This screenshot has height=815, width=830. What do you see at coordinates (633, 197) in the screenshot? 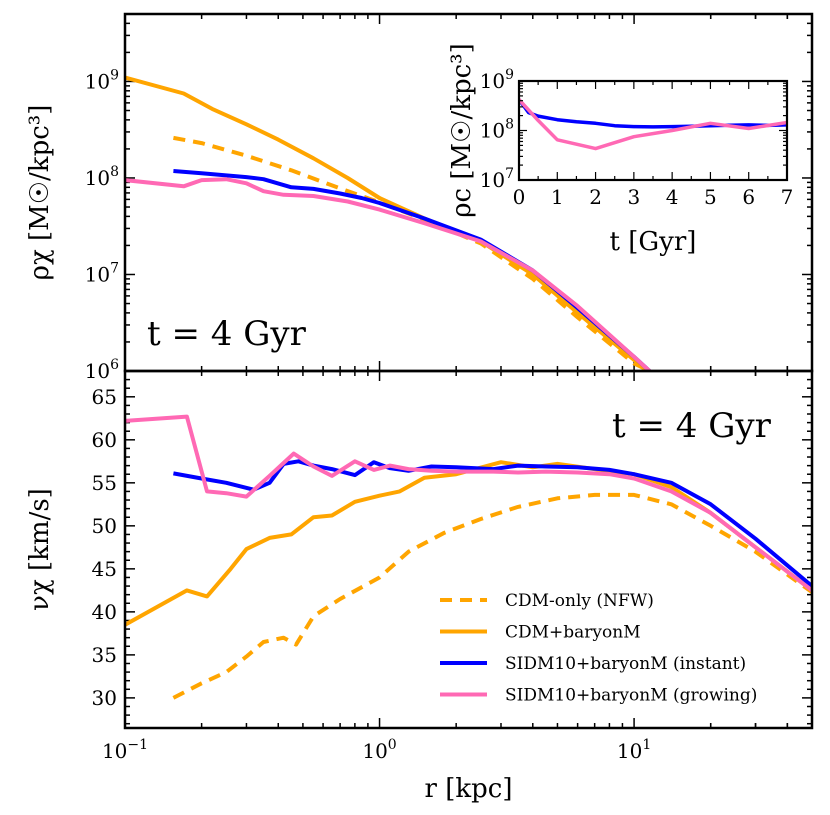
I see `inset-x-tick-label: 3` at bounding box center [633, 197].